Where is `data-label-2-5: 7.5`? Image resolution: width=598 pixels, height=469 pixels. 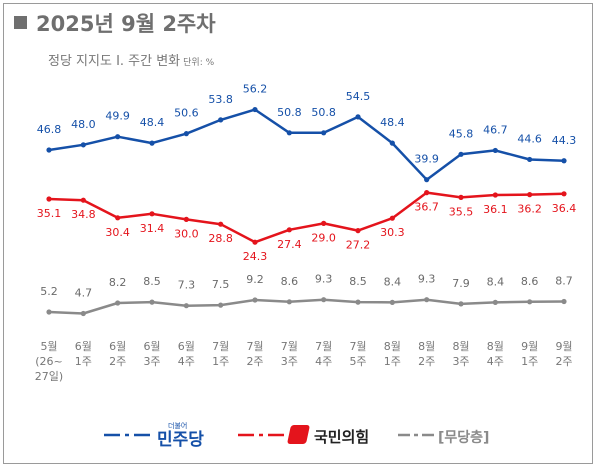 data-label-2-5: 7.5 is located at coordinates (221, 284).